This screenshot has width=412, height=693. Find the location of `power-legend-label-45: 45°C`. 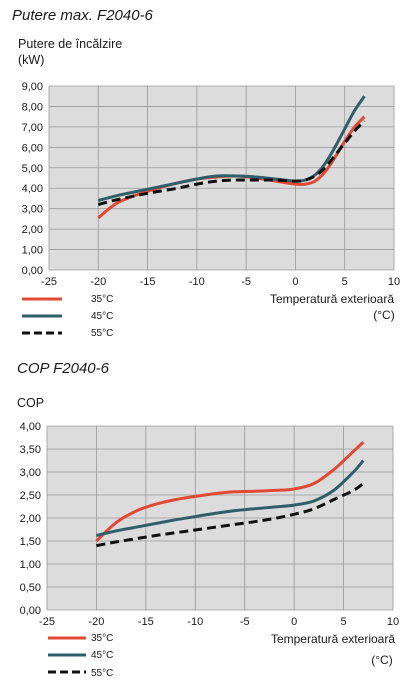

power-legend-label-45: 45°C is located at coordinates (102, 316).